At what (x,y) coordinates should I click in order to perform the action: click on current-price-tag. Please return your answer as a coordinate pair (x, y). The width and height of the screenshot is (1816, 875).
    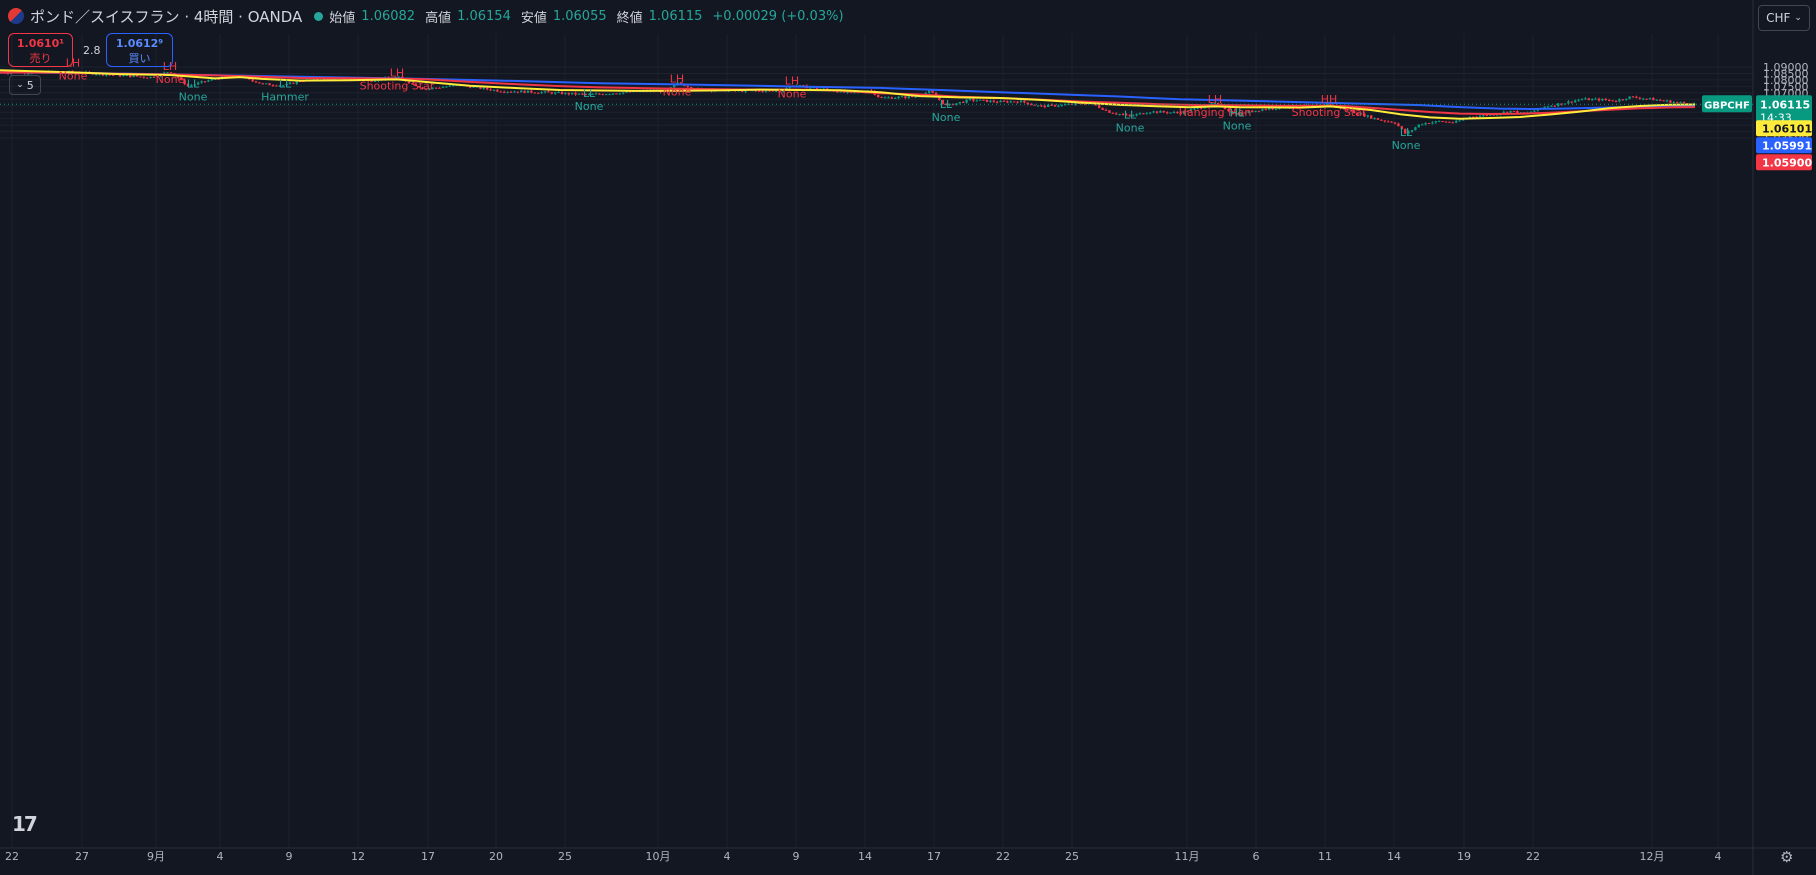
    Looking at the image, I should click on (1784, 110).